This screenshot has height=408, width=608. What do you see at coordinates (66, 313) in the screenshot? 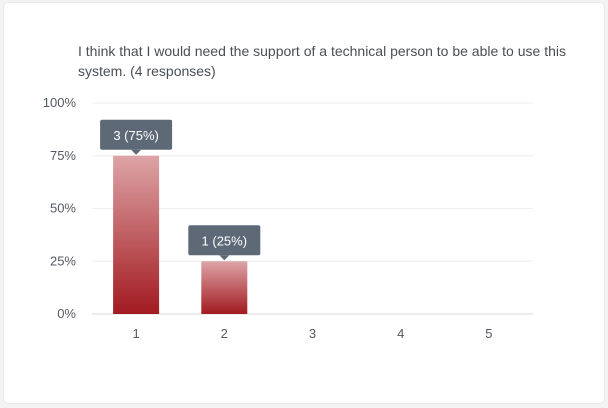
I see `y-tick-label: 0%` at bounding box center [66, 313].